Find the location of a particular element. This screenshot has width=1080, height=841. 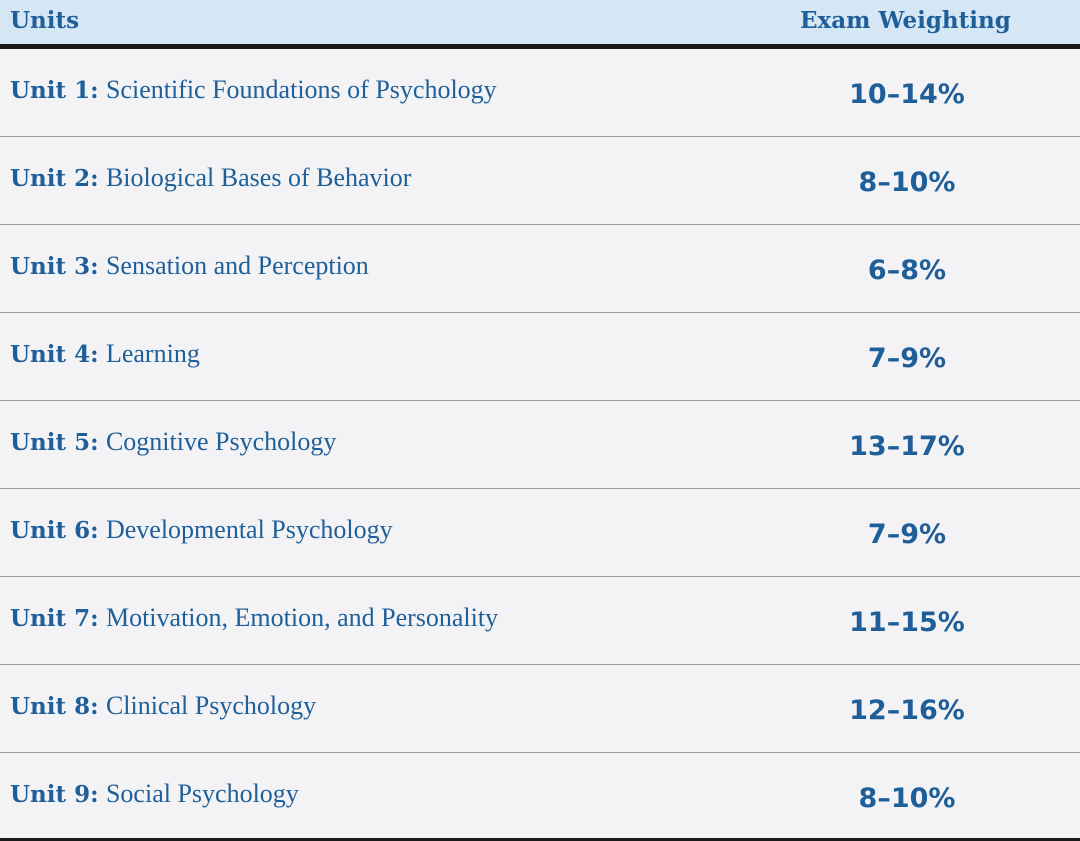

unit-number: Unit 8: is located at coordinates (54, 706).